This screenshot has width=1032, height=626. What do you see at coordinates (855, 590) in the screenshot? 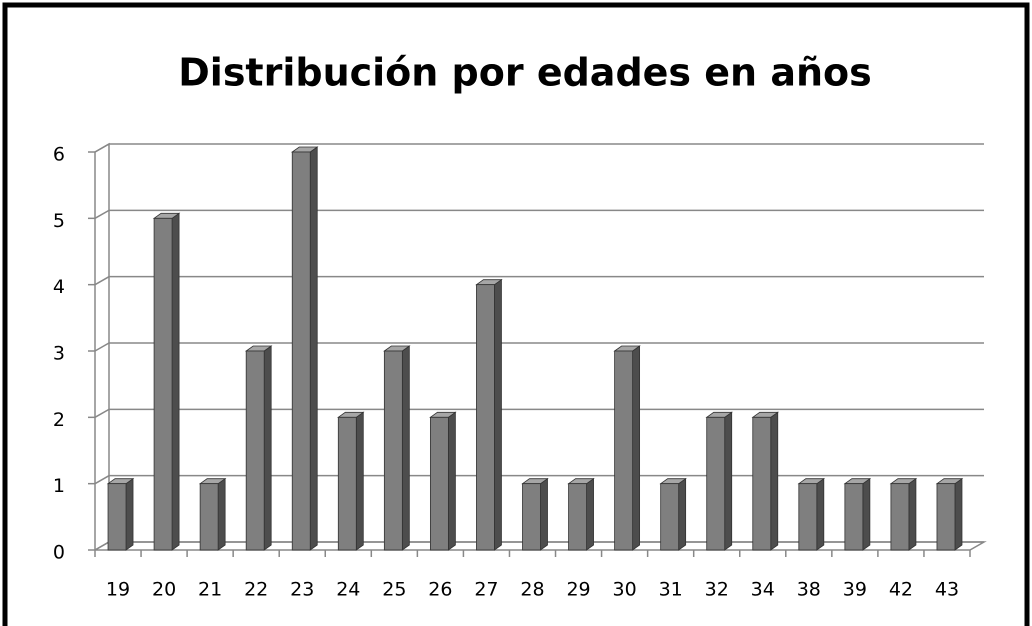
I see `x-tick-label: 39` at bounding box center [855, 590].